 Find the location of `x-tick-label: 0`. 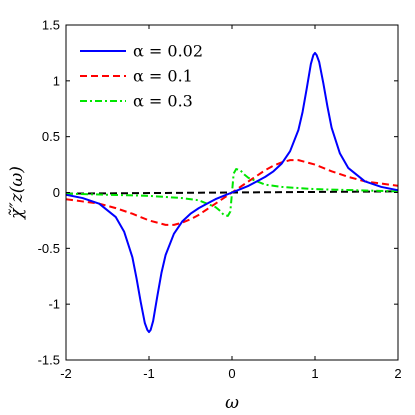

x-tick-label: 0 is located at coordinates (231, 373).